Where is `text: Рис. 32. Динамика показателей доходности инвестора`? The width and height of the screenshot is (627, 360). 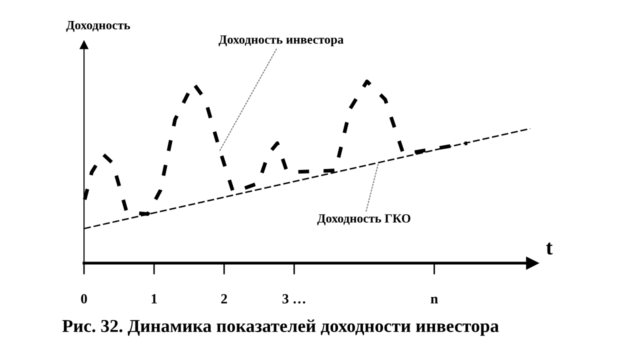
text: Рис. 32. Динамика показателей доходности инвестора is located at coordinates (280, 328).